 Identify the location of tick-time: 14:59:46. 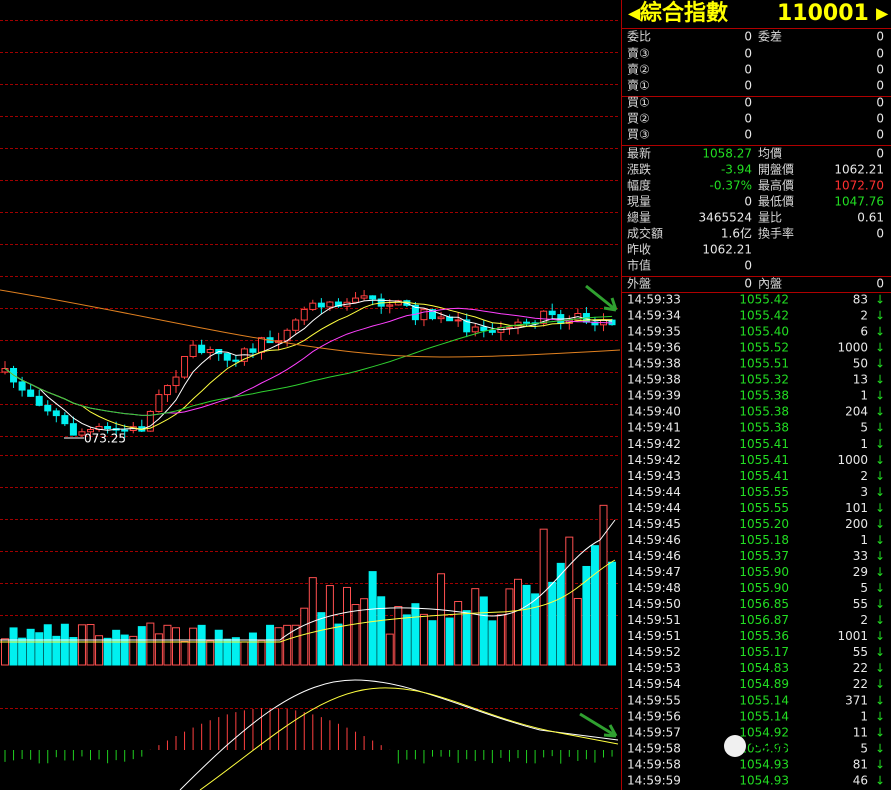
(654, 556).